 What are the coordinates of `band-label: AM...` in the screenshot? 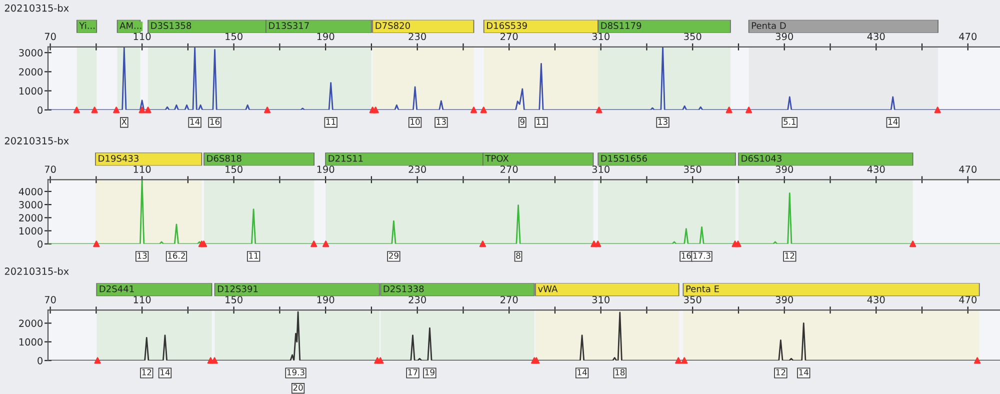 It's located at (131, 25).